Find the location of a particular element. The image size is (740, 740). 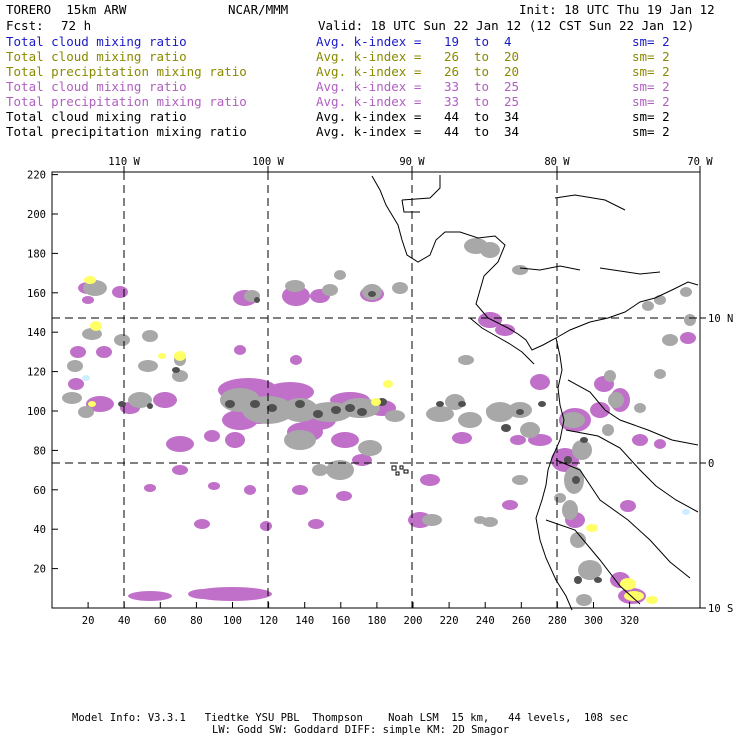

longitude-label: 70 W is located at coordinates (700, 162).